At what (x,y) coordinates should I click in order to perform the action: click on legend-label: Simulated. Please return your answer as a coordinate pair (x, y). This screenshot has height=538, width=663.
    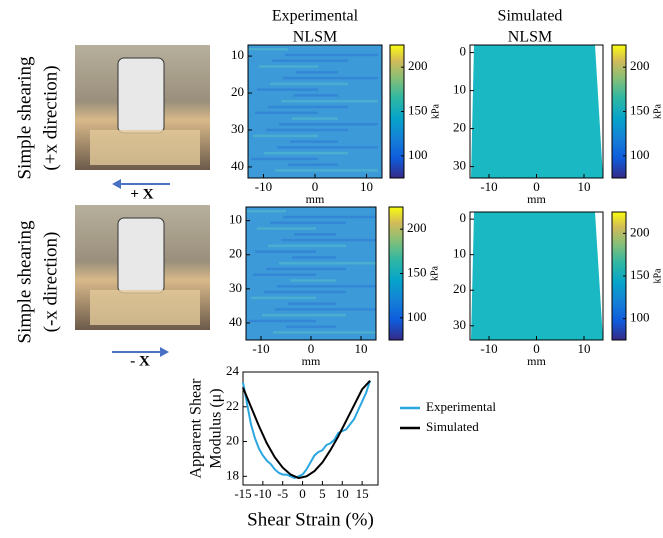
    Looking at the image, I should click on (452, 426).